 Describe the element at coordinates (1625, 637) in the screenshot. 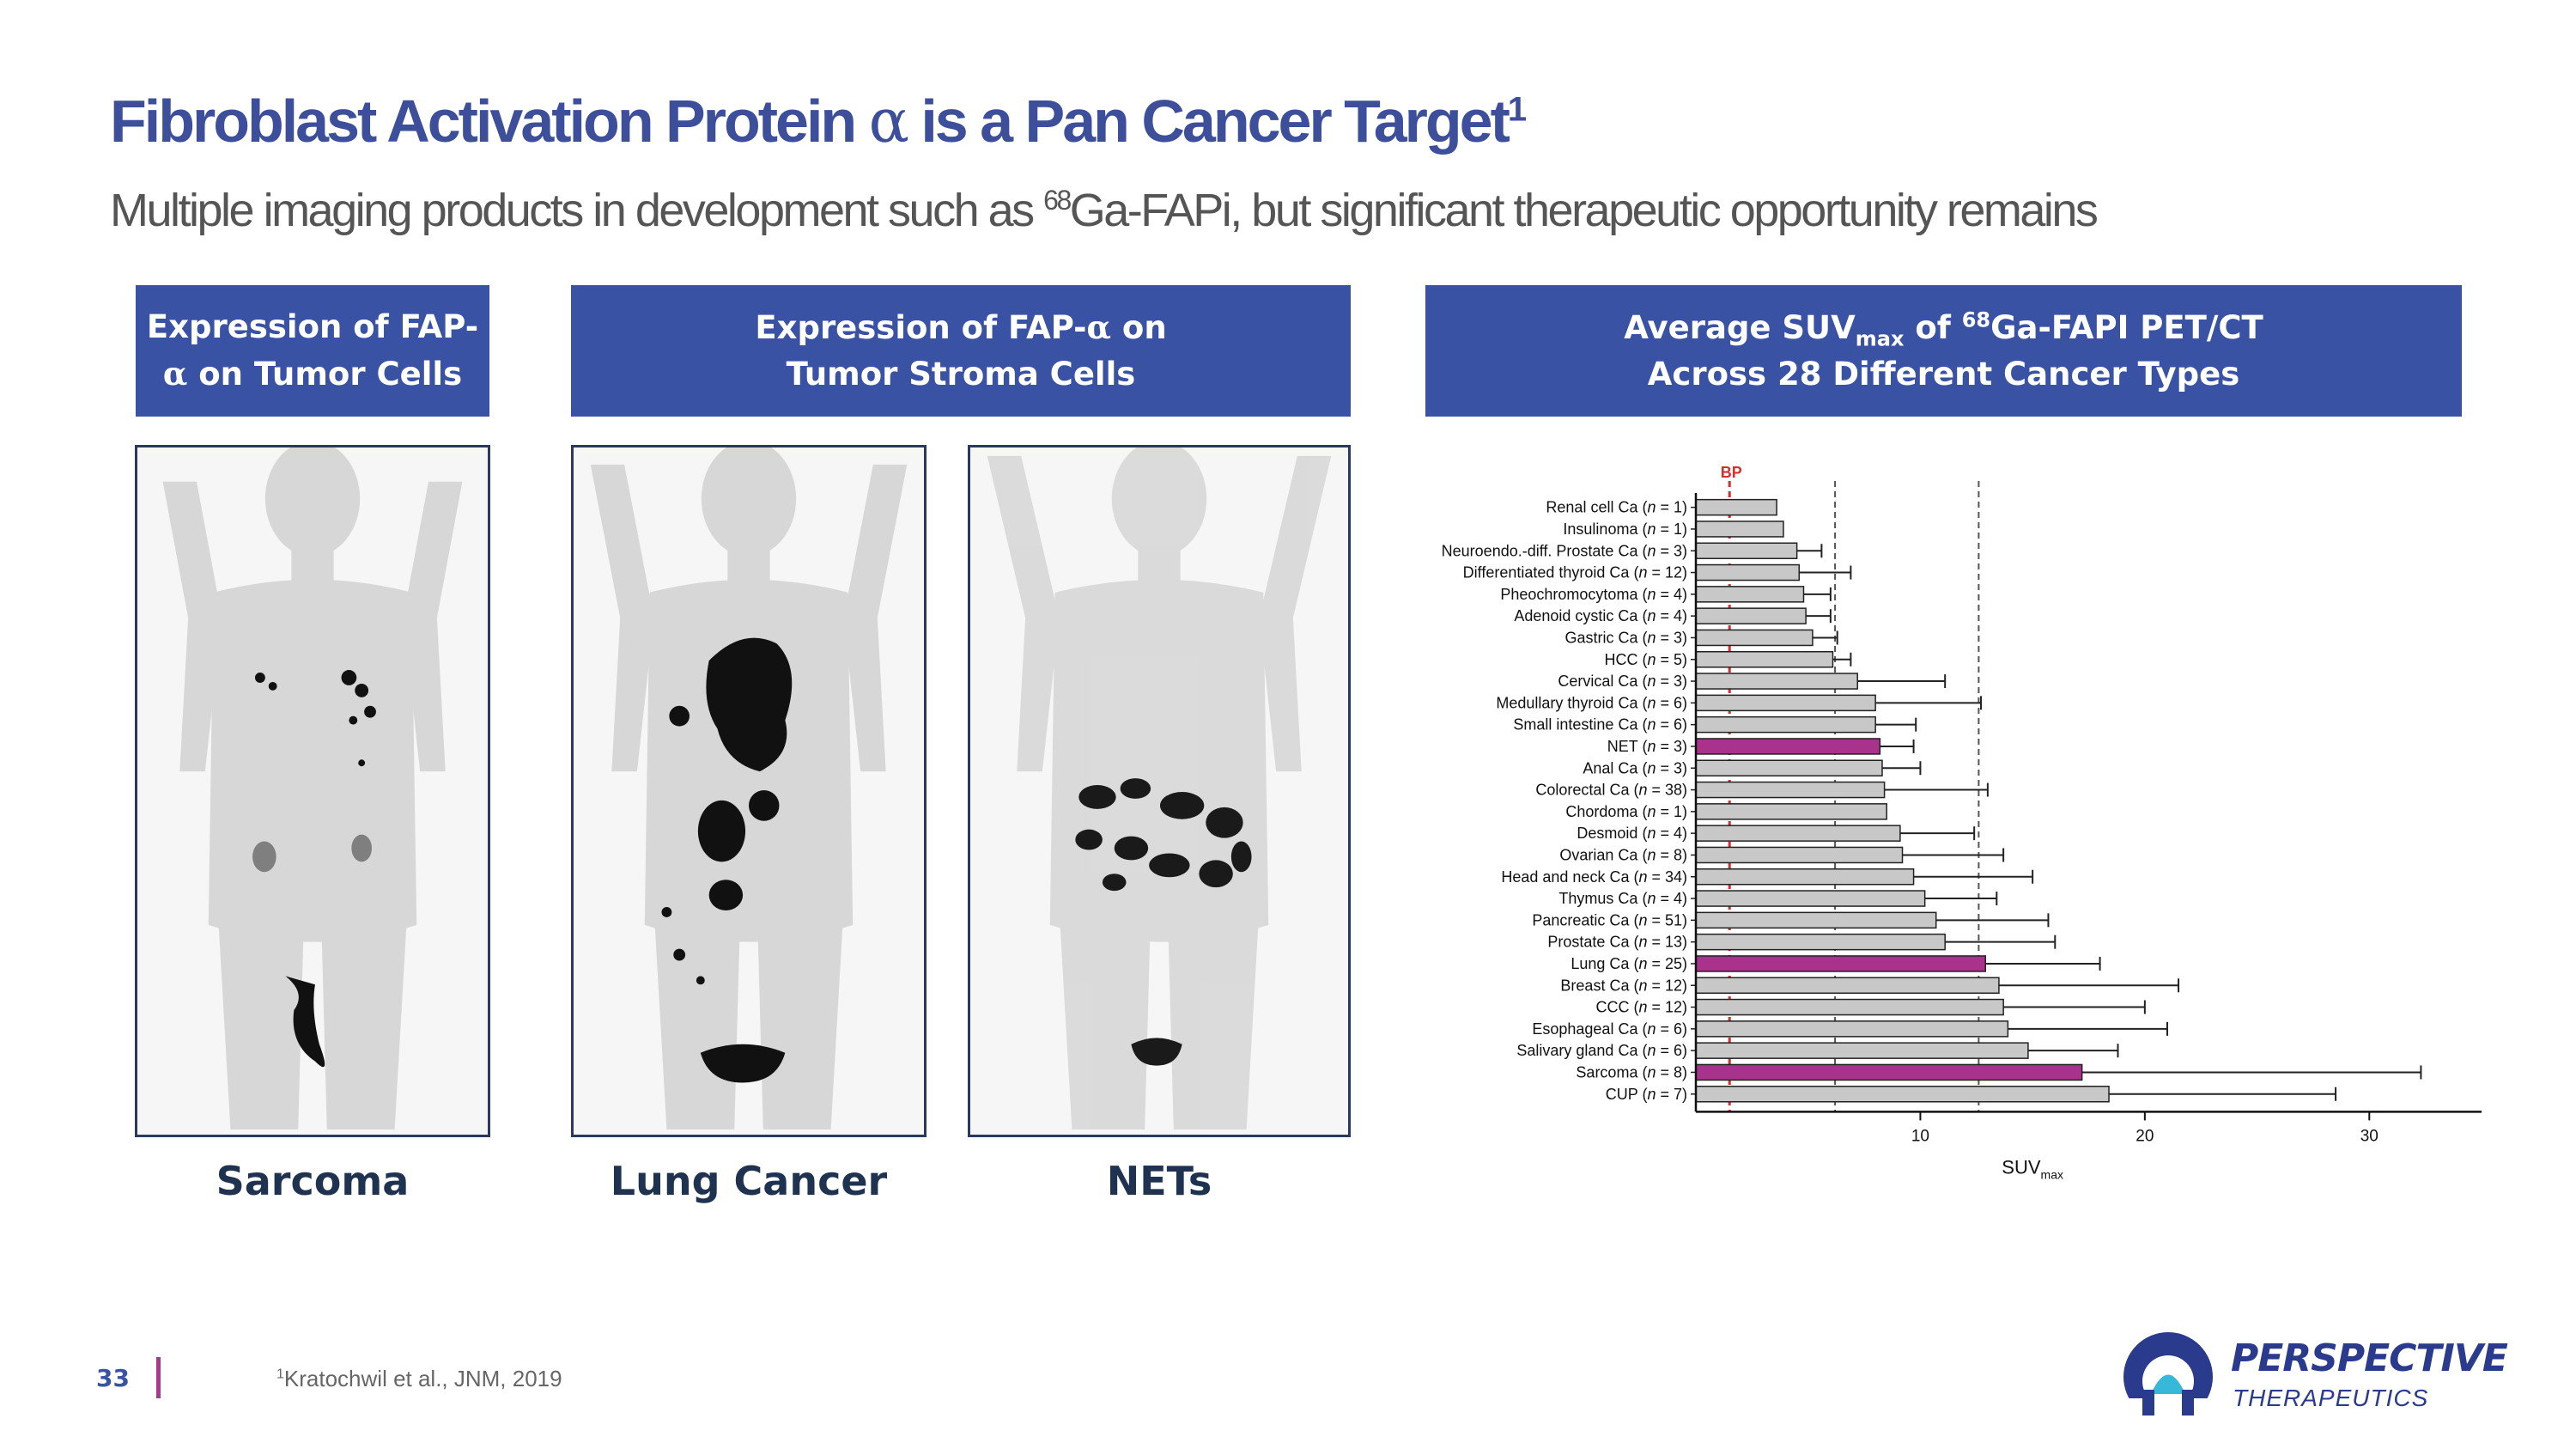

I see `category-label: Gastric Ca (n = 3)` at that location.